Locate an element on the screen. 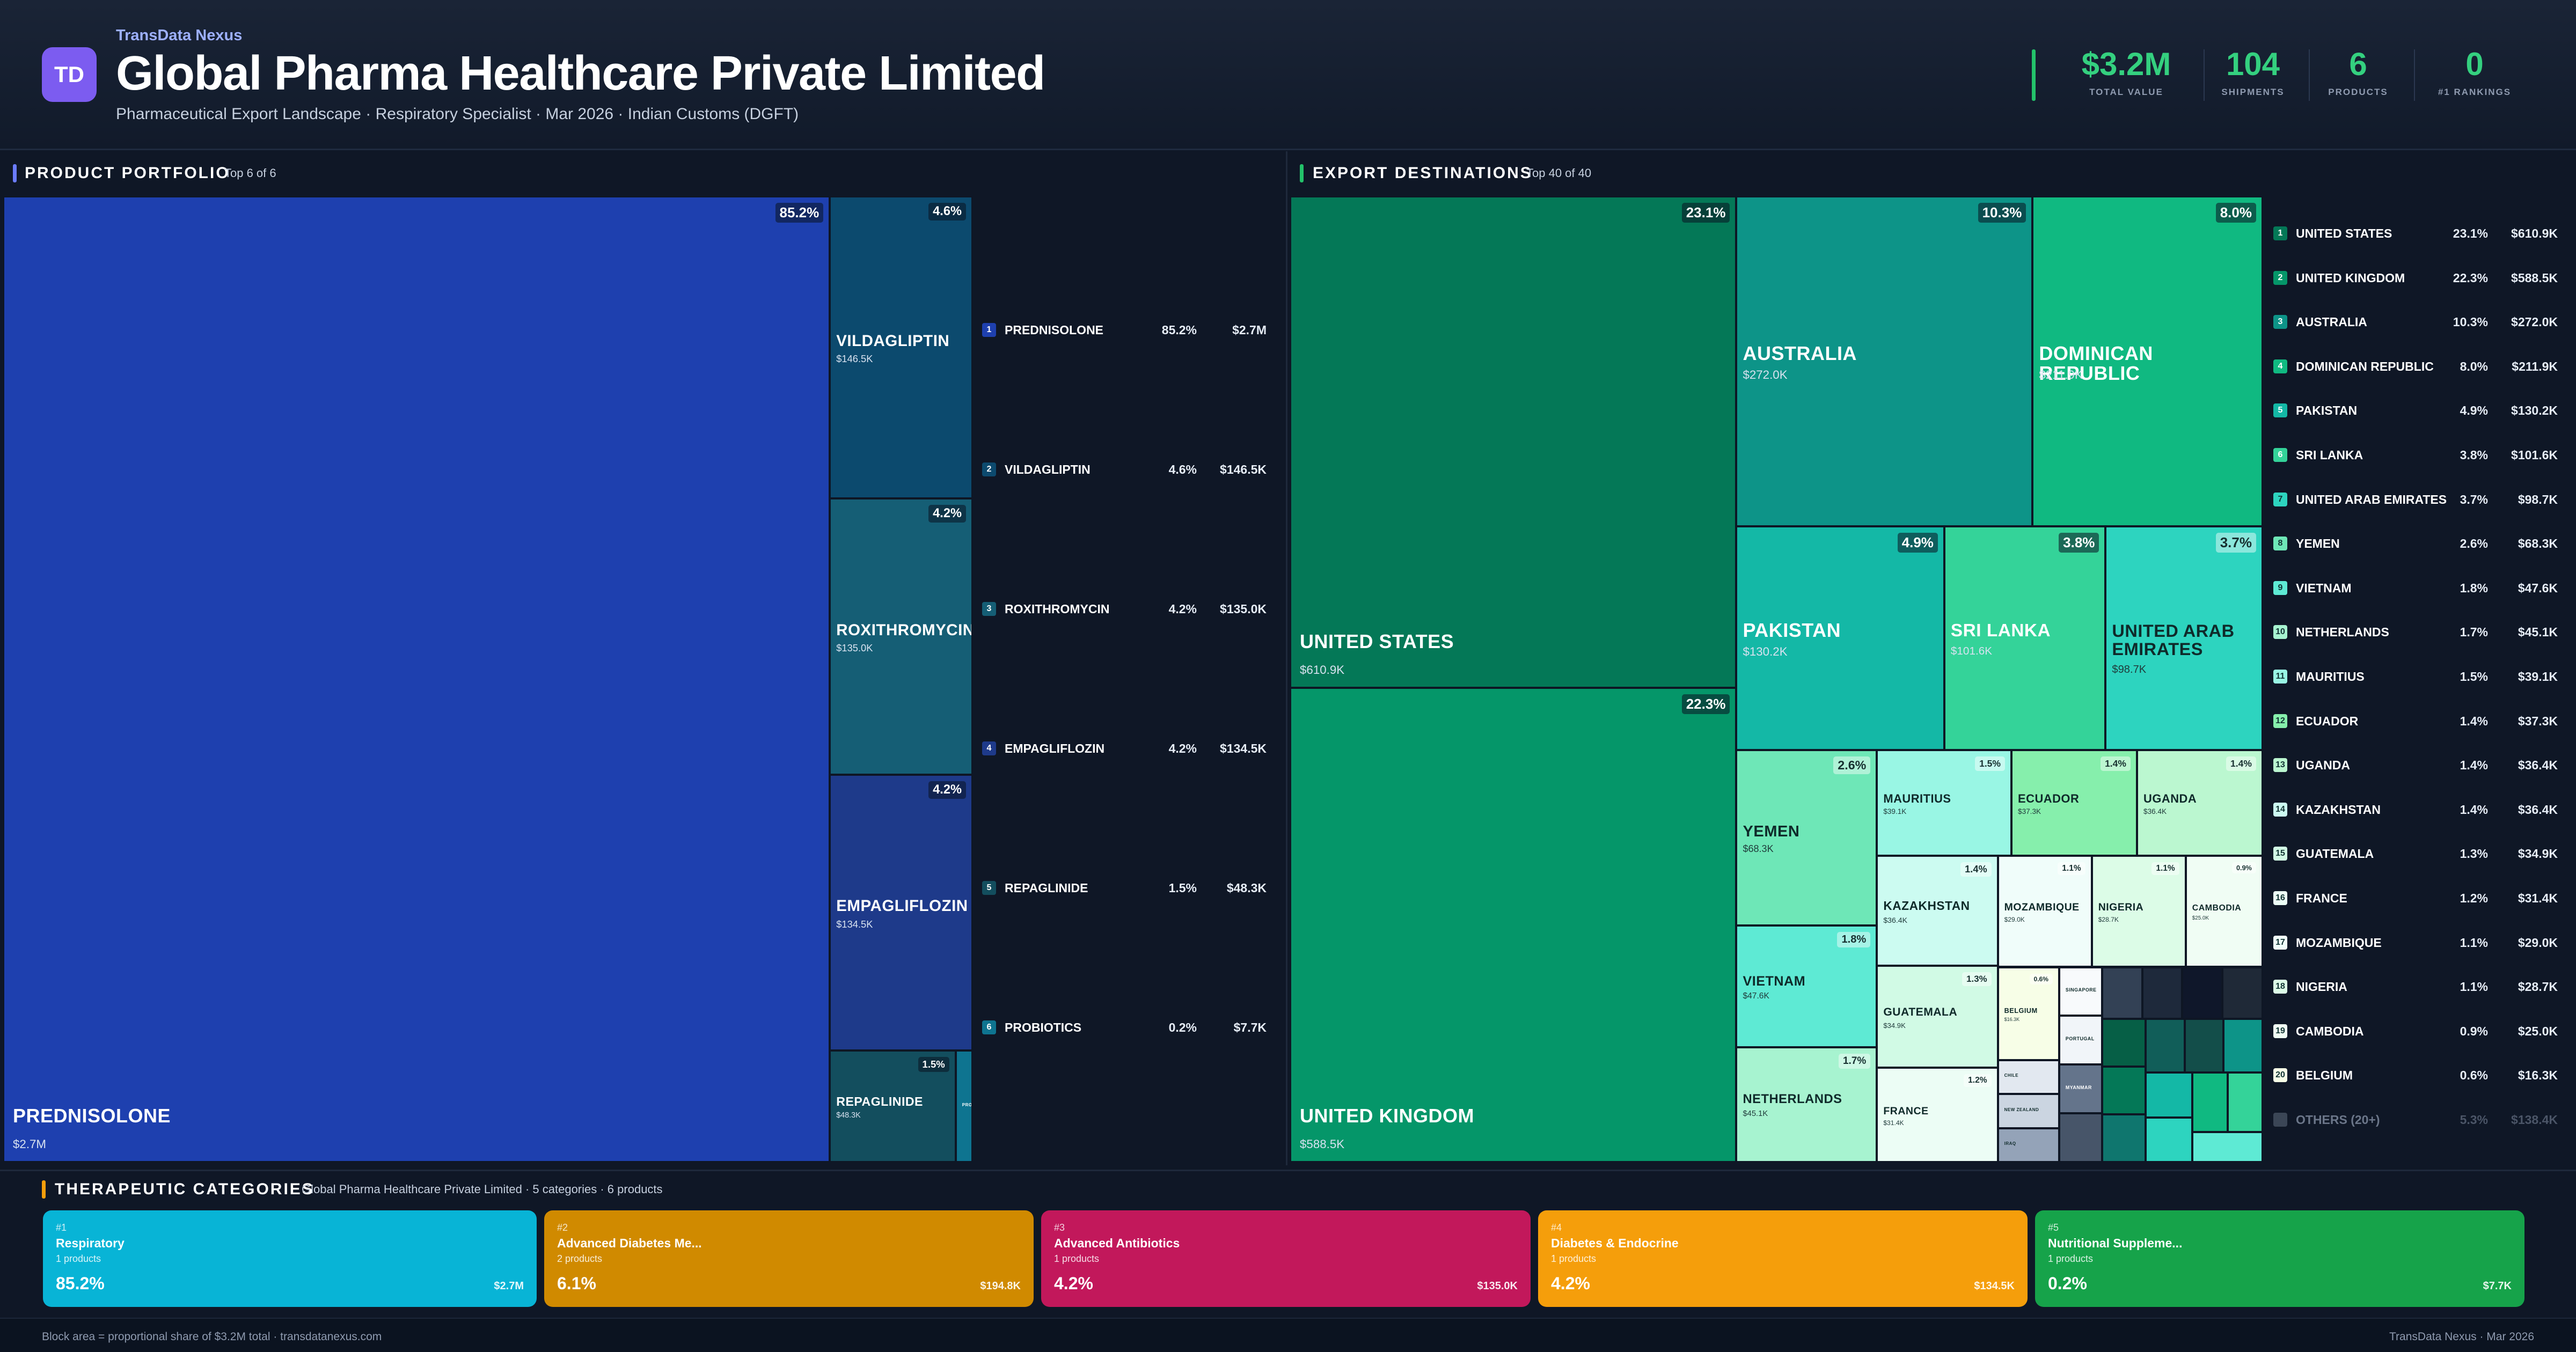 This screenshot has height=1352, width=2576. legend-row-guatemala: 15 GUATEMALA 1.3% $34.9K is located at coordinates (2418, 854).